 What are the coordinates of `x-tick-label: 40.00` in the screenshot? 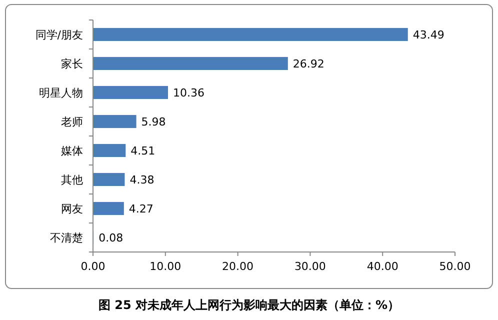 It's located at (382, 266).